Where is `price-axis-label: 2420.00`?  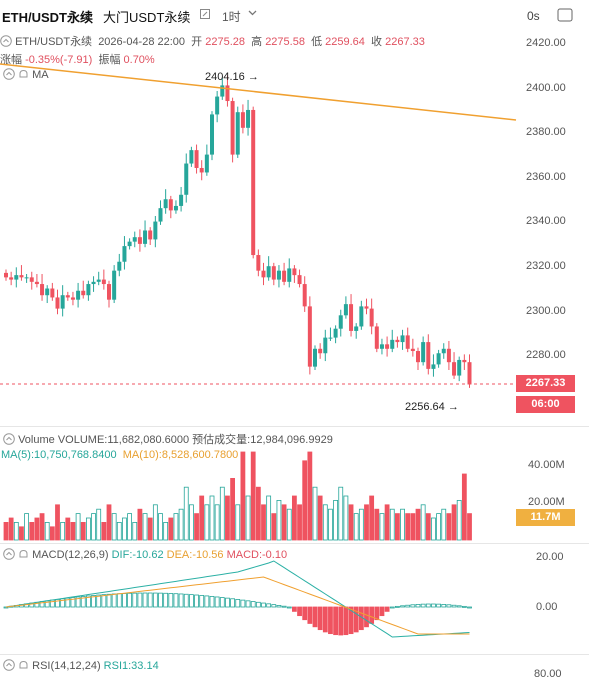
price-axis-label: 2420.00 is located at coordinates (546, 43).